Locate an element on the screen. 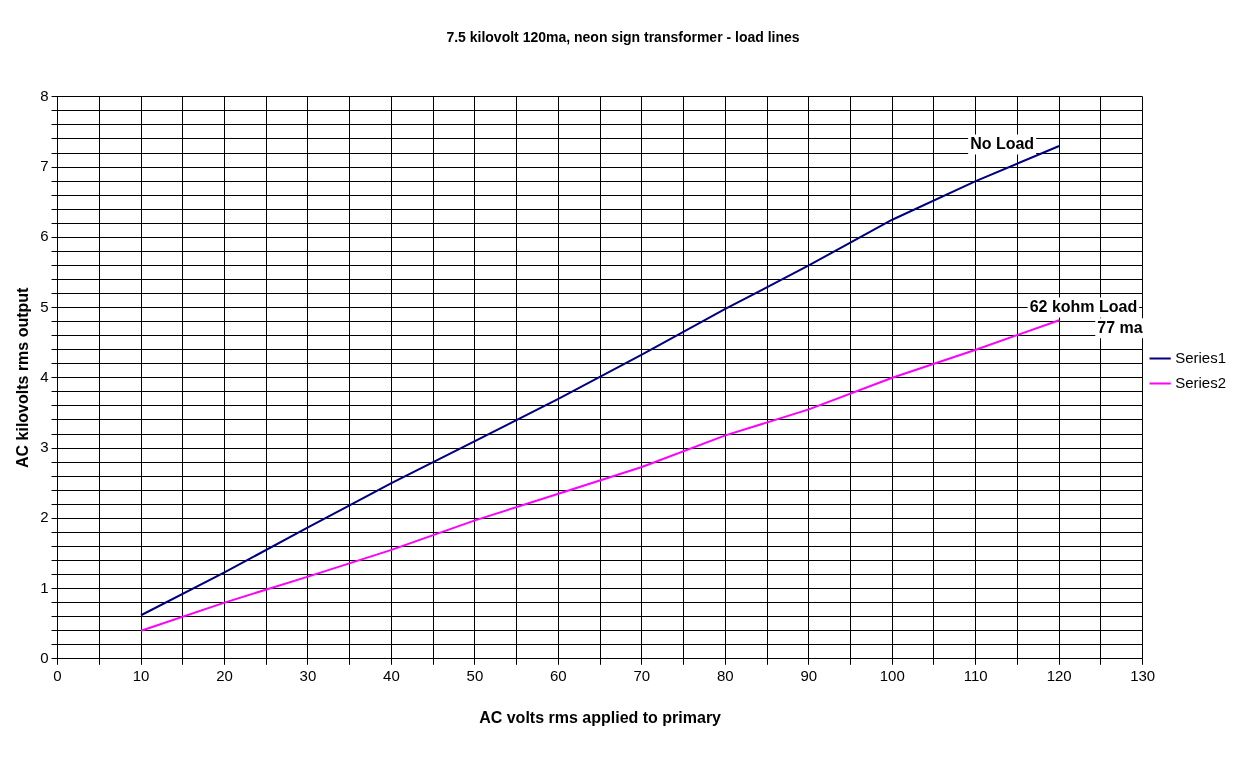  x-axis-title: AC volts rms applied to primary is located at coordinates (600, 717).